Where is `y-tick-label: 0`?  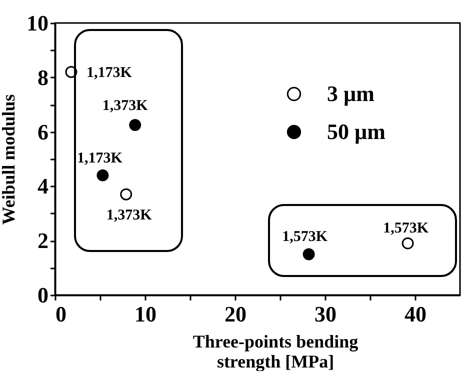
y-tick-label: 0 is located at coordinates (43, 295).